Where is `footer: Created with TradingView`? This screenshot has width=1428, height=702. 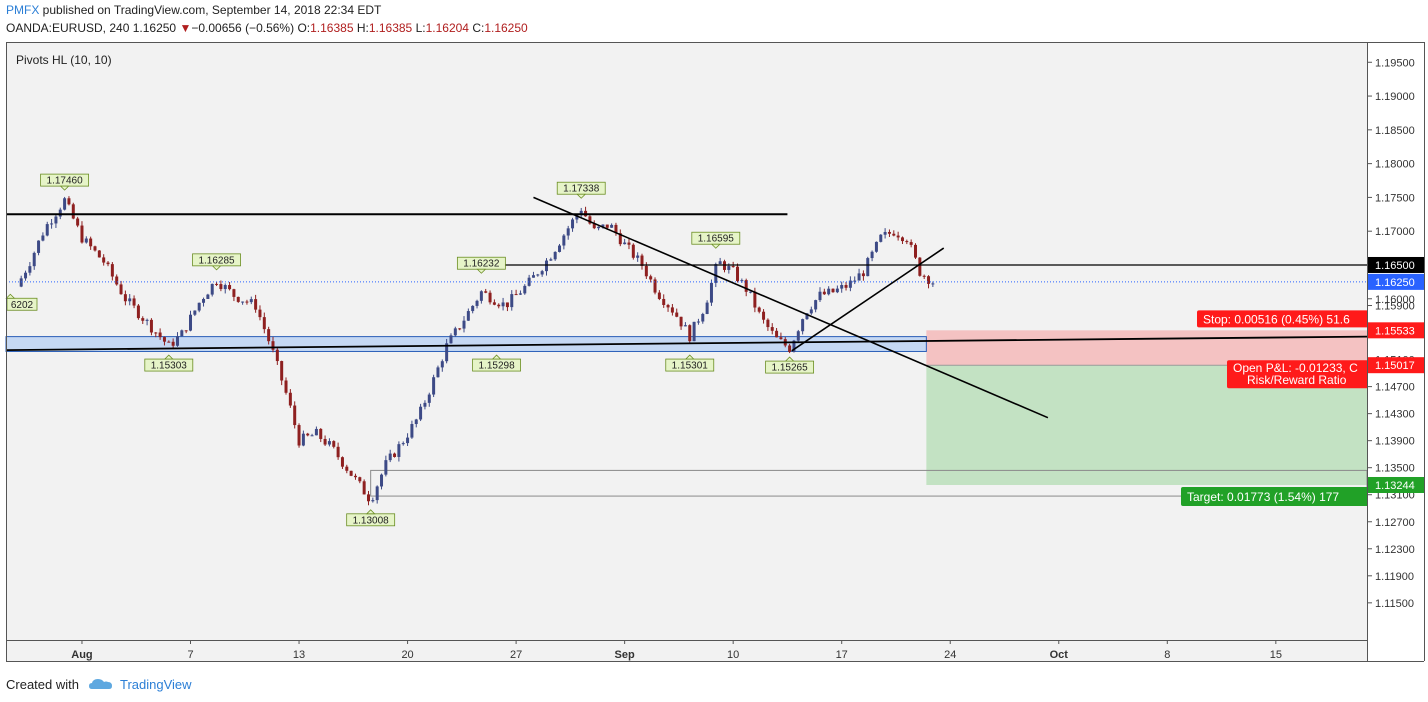
footer: Created with TradingView is located at coordinates (99, 685).